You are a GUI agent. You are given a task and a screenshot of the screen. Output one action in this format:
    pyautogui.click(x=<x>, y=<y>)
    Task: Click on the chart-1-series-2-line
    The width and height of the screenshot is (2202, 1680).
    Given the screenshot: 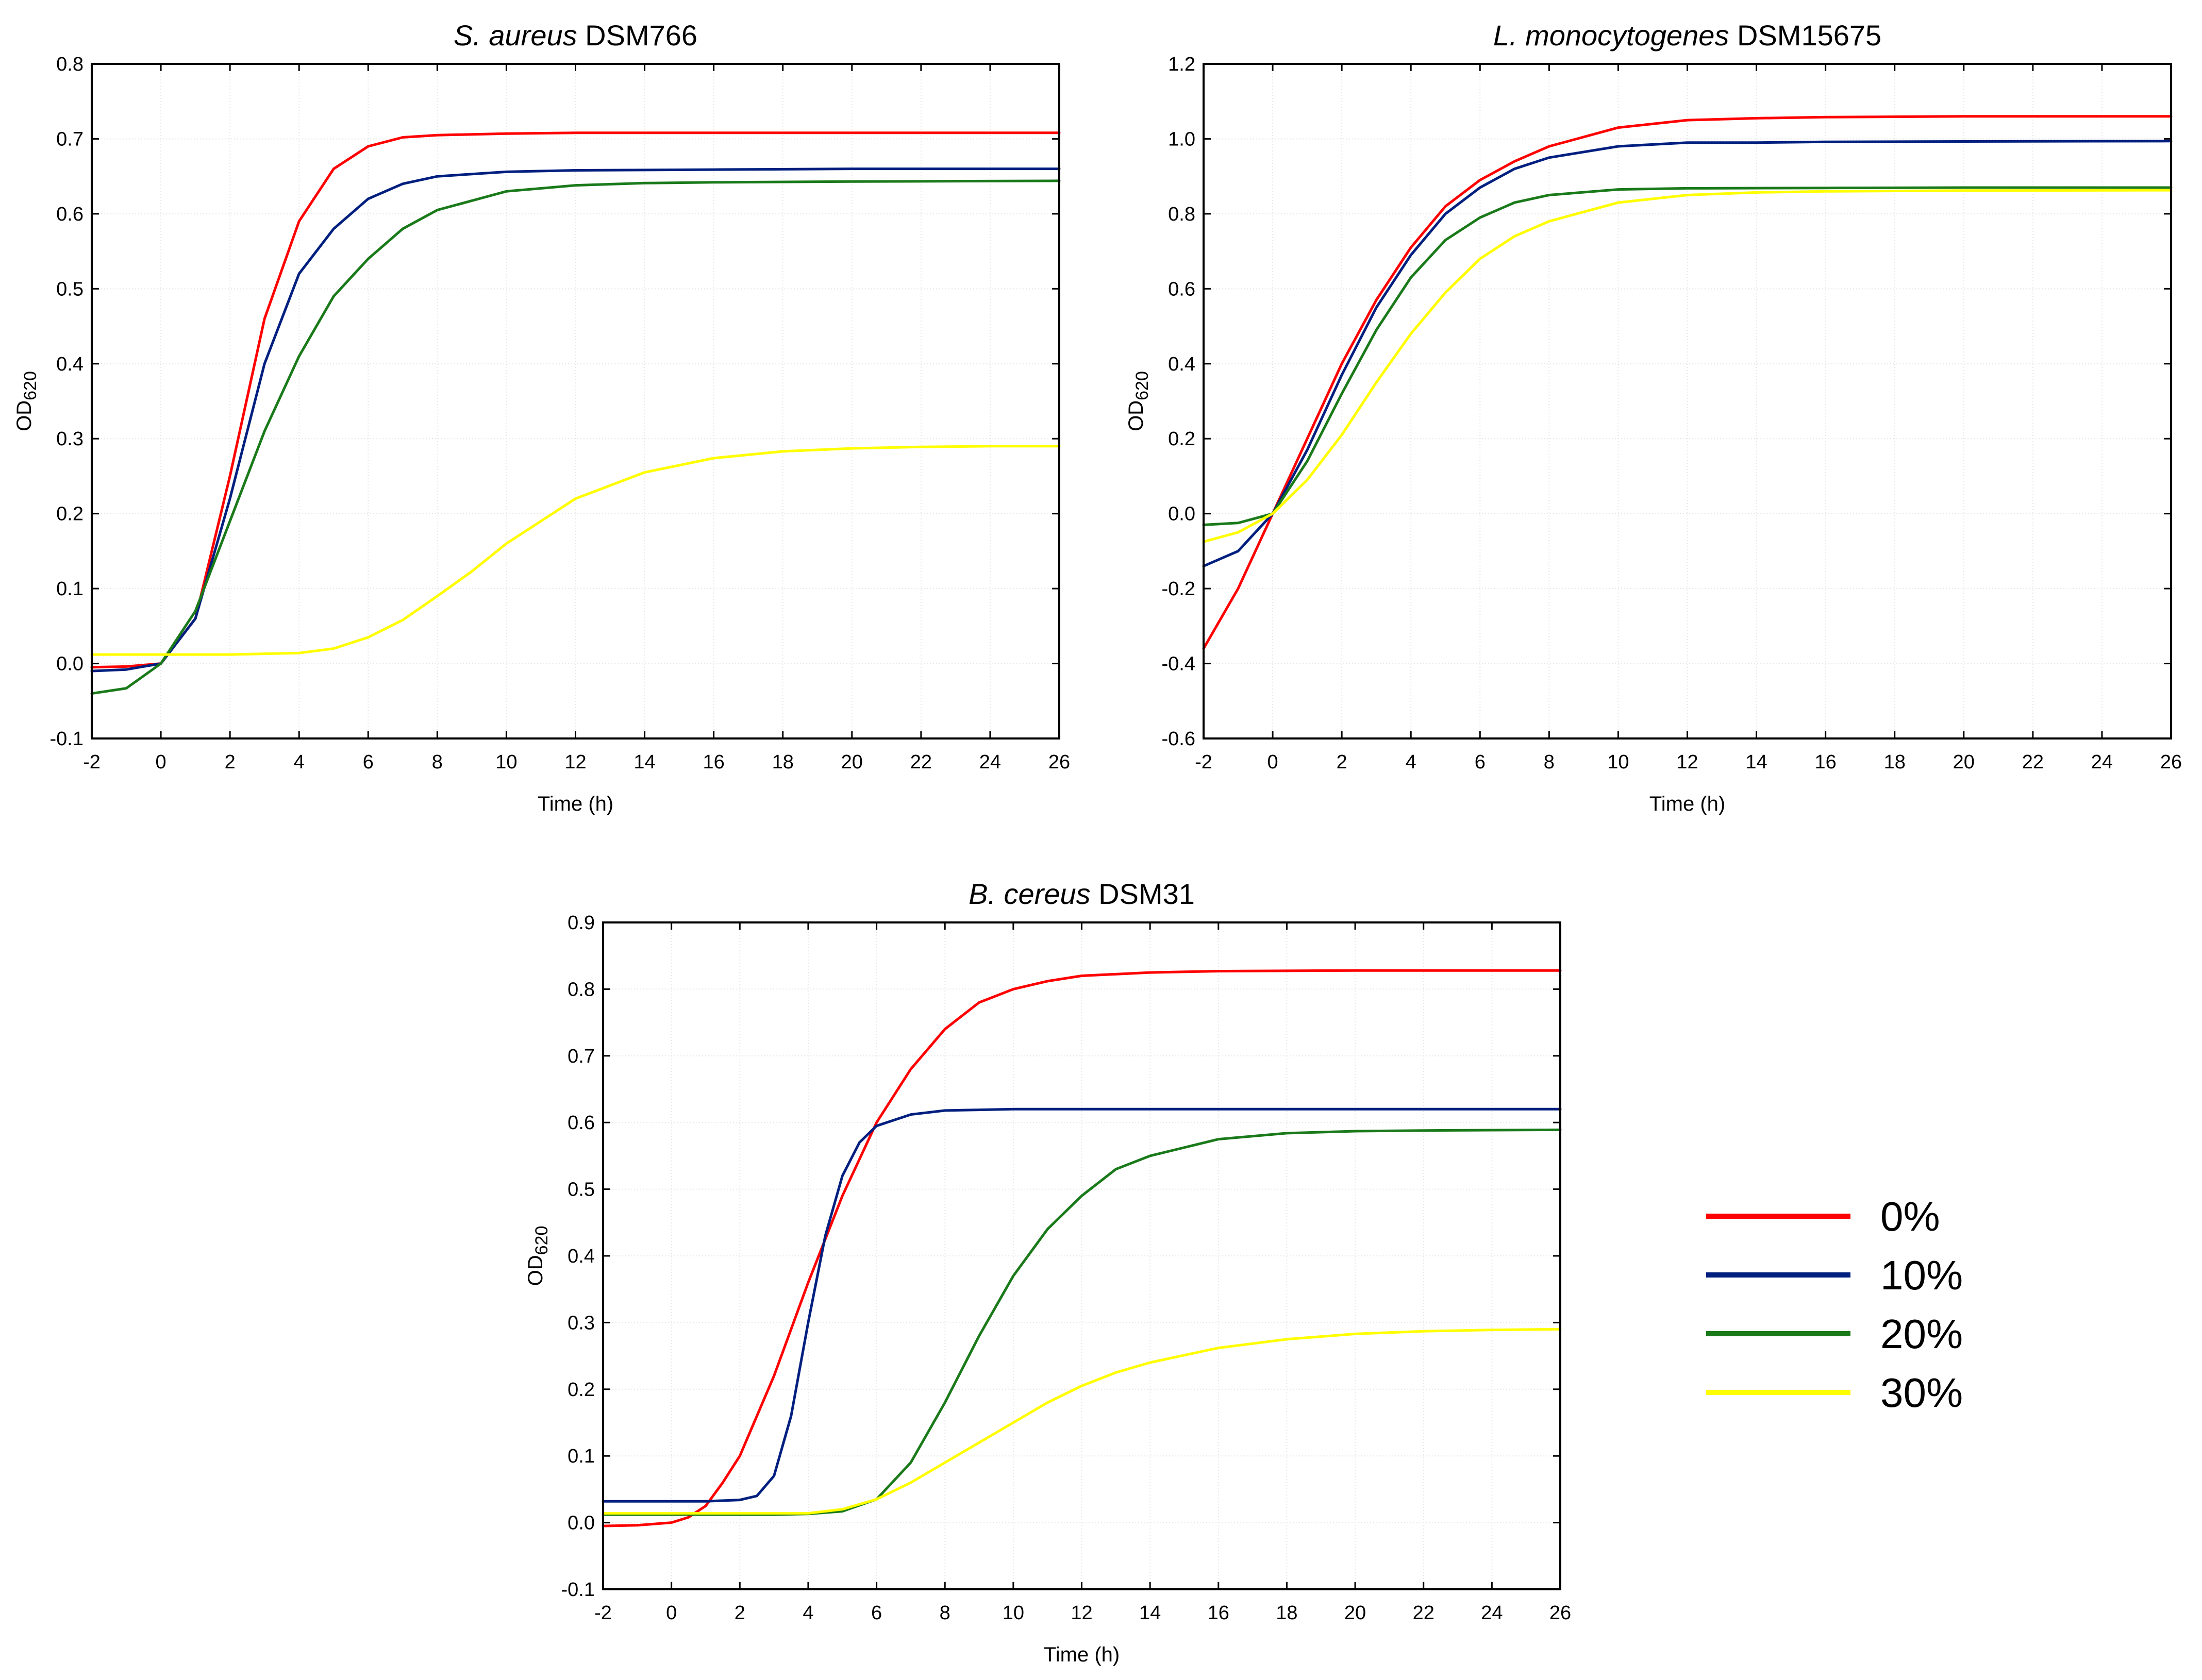 What is the action you would take?
    pyautogui.click(x=1687, y=356)
    